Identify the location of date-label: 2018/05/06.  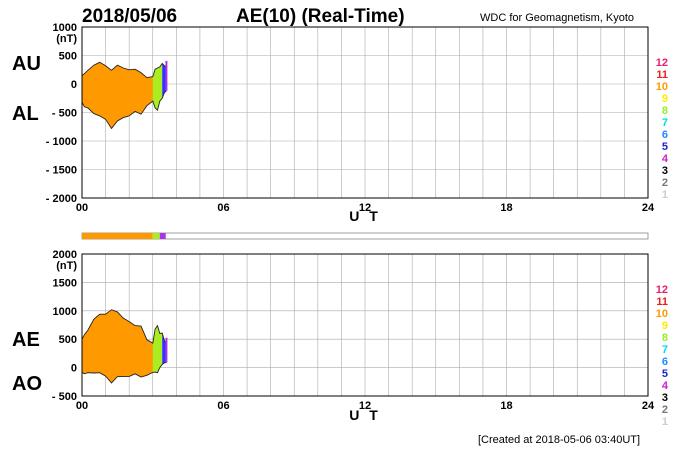
(129, 16).